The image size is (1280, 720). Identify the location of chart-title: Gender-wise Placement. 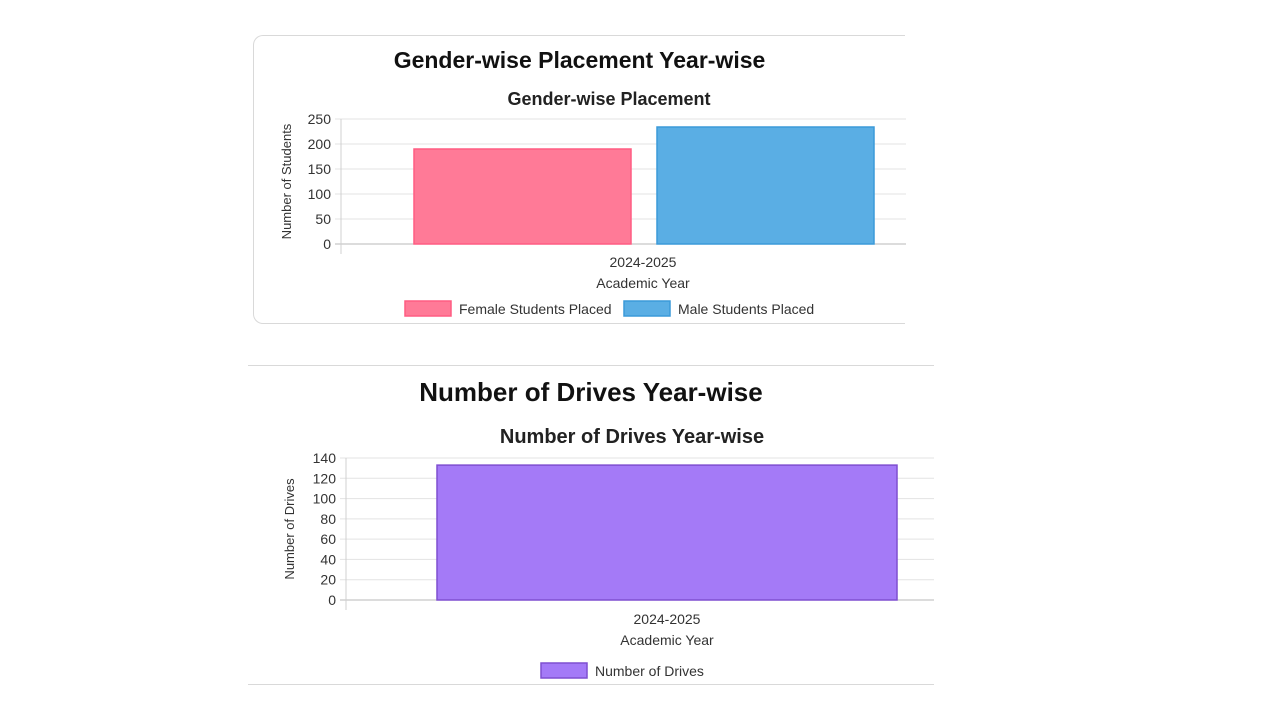
(608, 99).